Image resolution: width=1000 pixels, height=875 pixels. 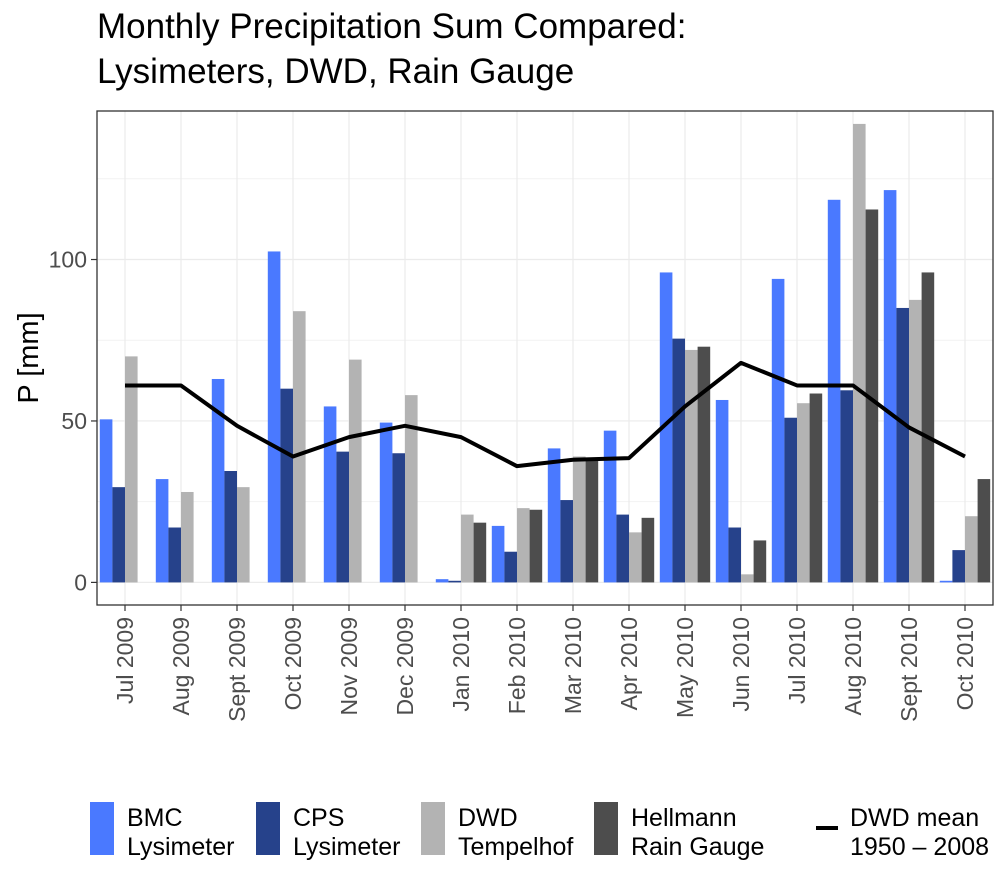 What do you see at coordinates (433, 828) in the screenshot?
I see `legend-key-dwd` at bounding box center [433, 828].